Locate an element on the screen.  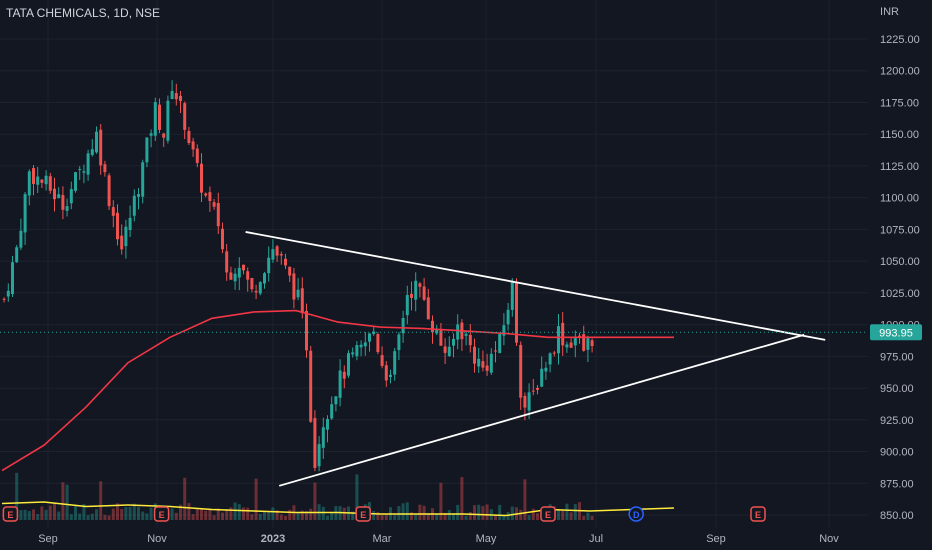
time-tick-label: Jul is located at coordinates (596, 539).